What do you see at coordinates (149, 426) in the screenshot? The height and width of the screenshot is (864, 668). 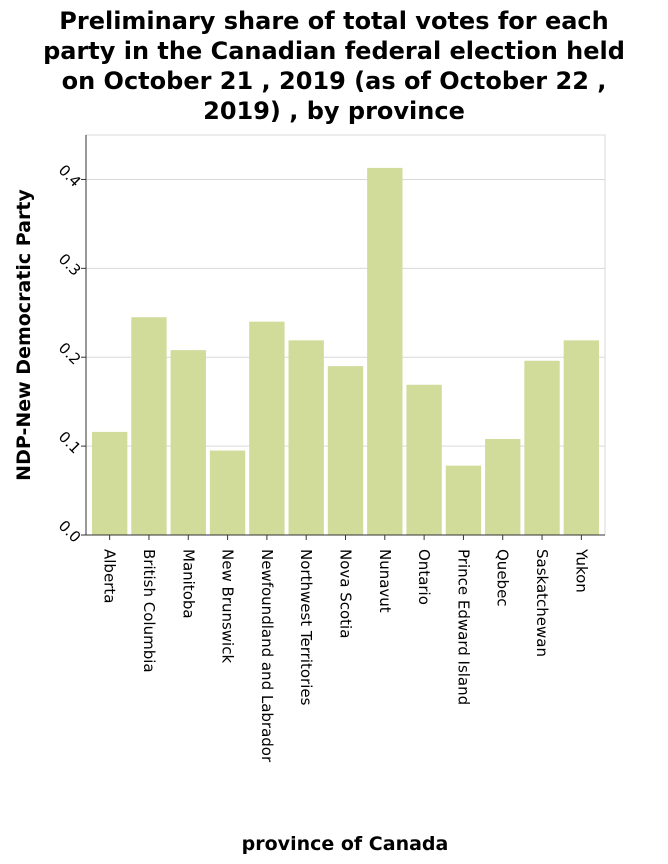 I see `bar-british-columbia` at bounding box center [149, 426].